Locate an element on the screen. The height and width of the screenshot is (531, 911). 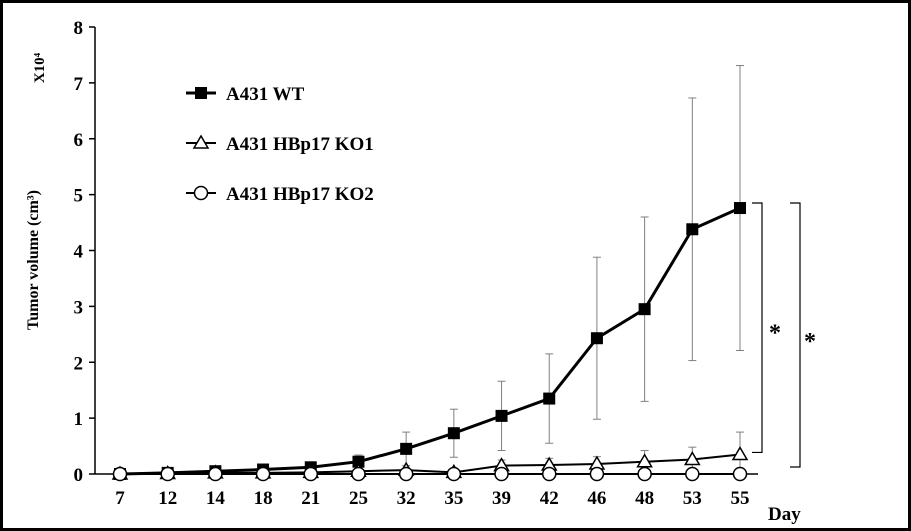
x-tick-label: 35 is located at coordinates (453, 498).